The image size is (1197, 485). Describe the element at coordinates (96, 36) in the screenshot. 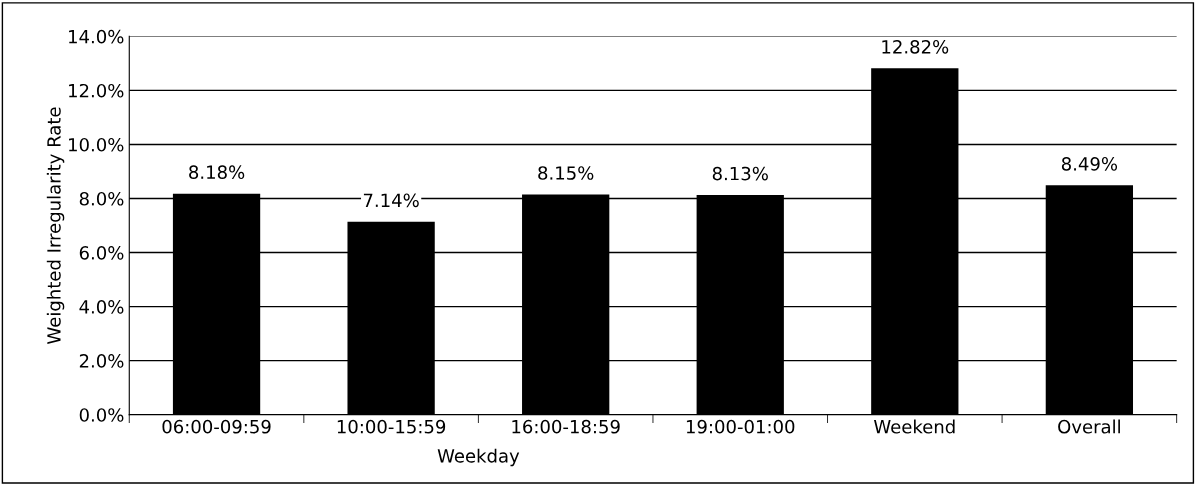

I see `y-tick-label: 14.0%` at that location.